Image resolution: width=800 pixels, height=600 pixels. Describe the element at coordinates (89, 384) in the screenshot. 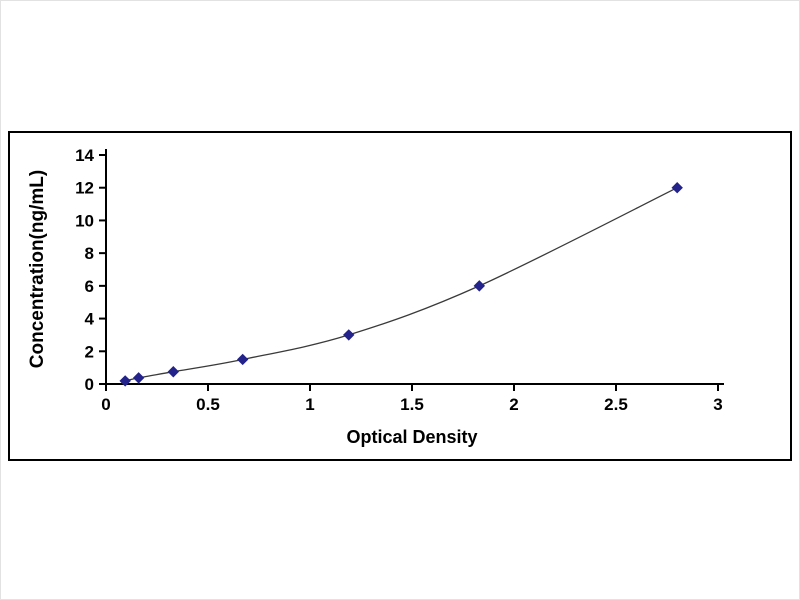

I see `y-tick-label: 0` at that location.